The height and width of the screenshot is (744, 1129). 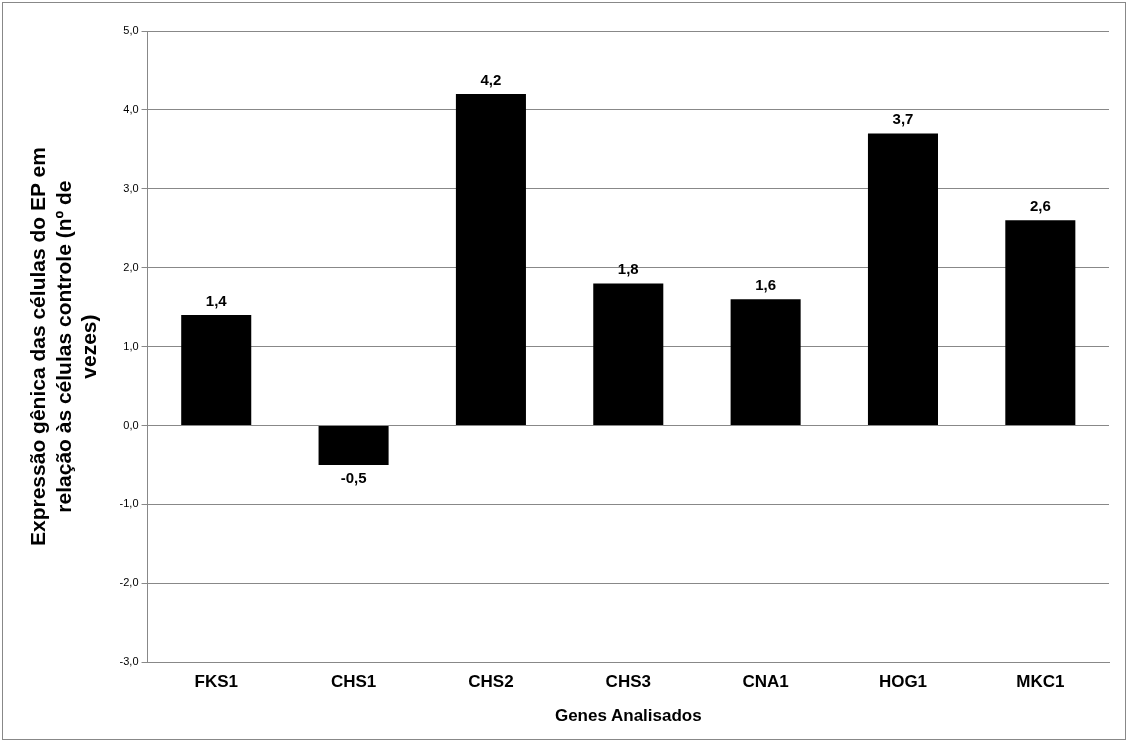 I want to click on y-axis-title: Expressão gênica das células do EP em relação às células controle (nº de vezes), so click(x=63, y=347).